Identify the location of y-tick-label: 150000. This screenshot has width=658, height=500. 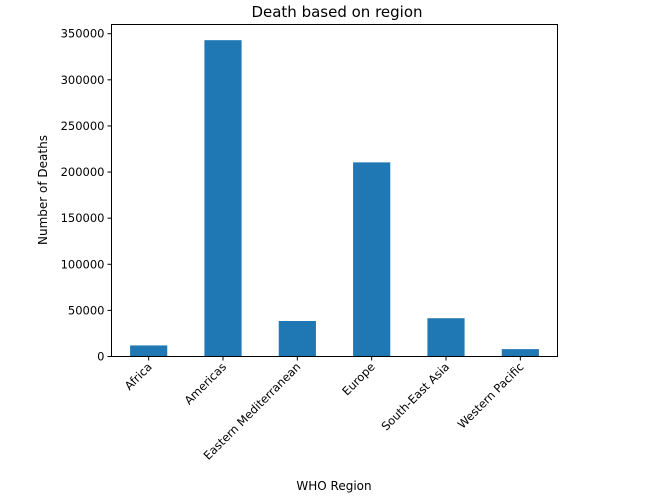
(83, 218).